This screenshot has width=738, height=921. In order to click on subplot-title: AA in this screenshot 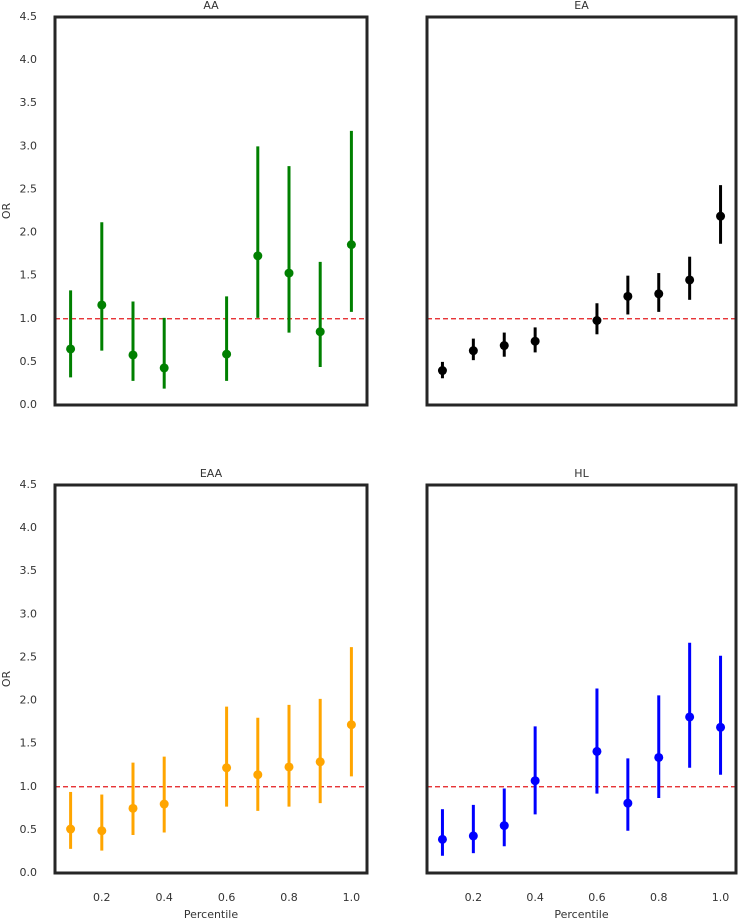, I will do `click(211, 6)`.